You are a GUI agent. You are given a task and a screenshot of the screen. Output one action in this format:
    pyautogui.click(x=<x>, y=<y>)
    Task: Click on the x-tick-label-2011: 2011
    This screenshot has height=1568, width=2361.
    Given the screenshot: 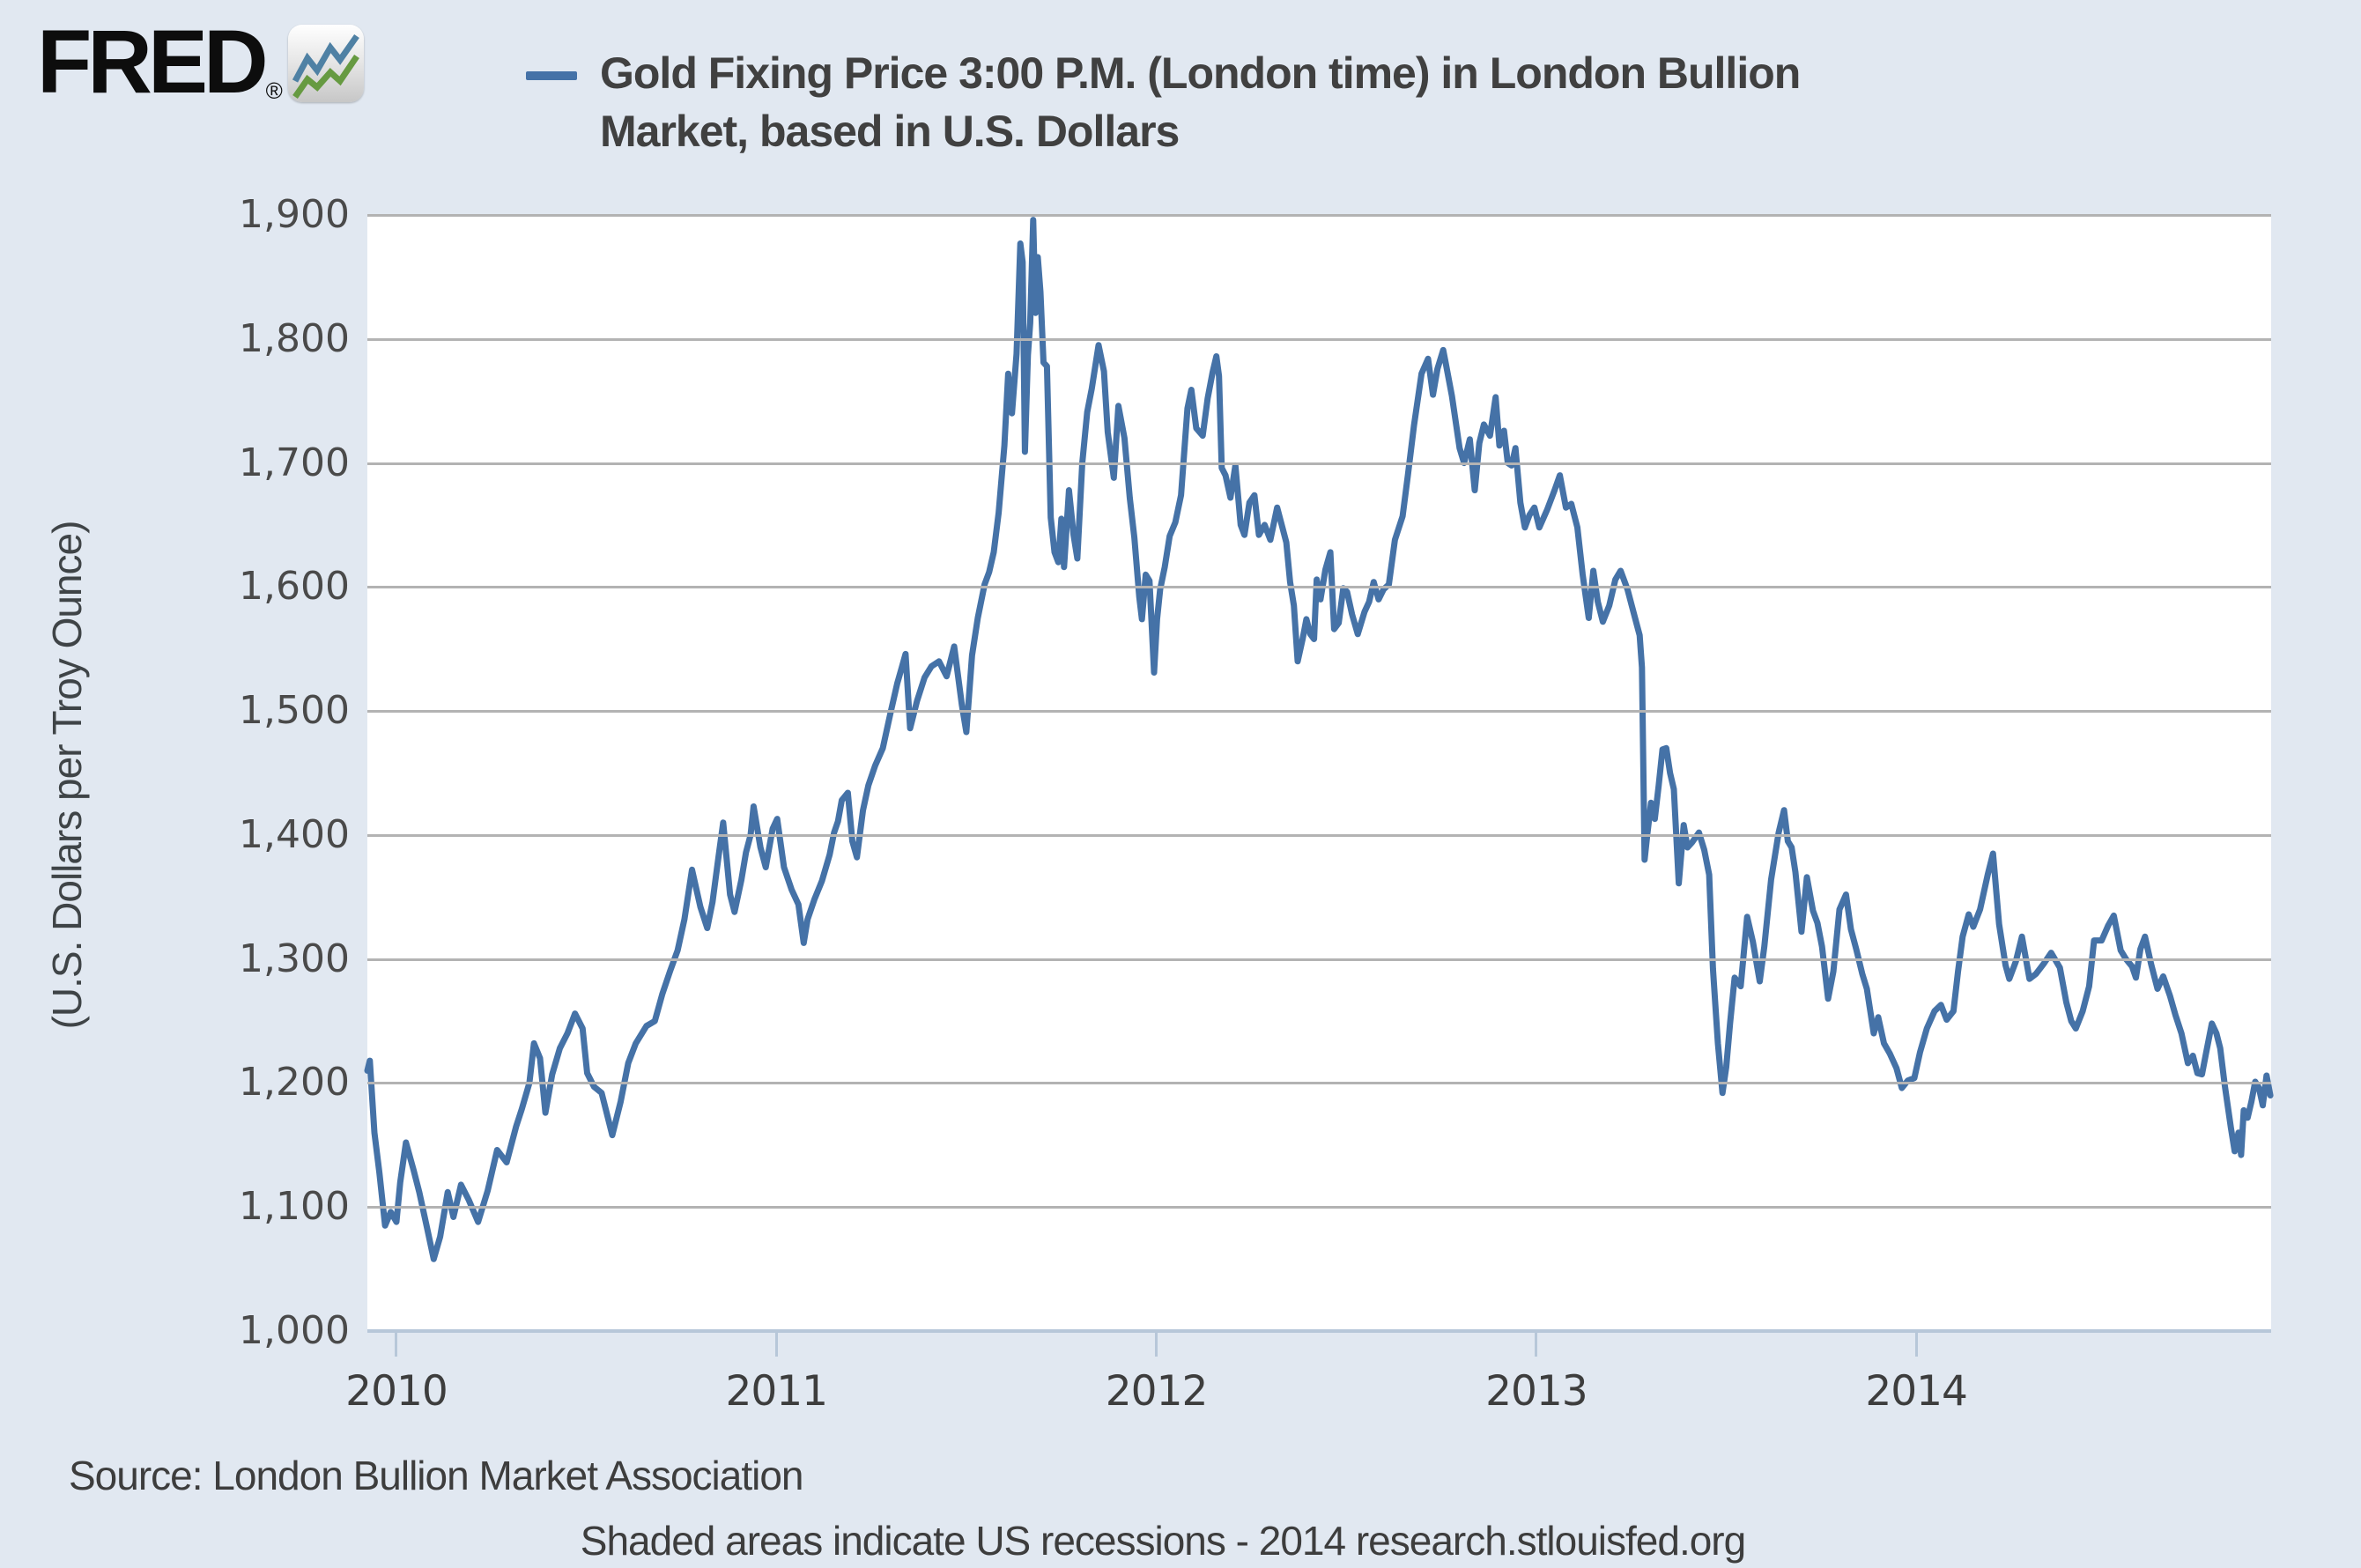 What is the action you would take?
    pyautogui.click(x=776, y=1391)
    